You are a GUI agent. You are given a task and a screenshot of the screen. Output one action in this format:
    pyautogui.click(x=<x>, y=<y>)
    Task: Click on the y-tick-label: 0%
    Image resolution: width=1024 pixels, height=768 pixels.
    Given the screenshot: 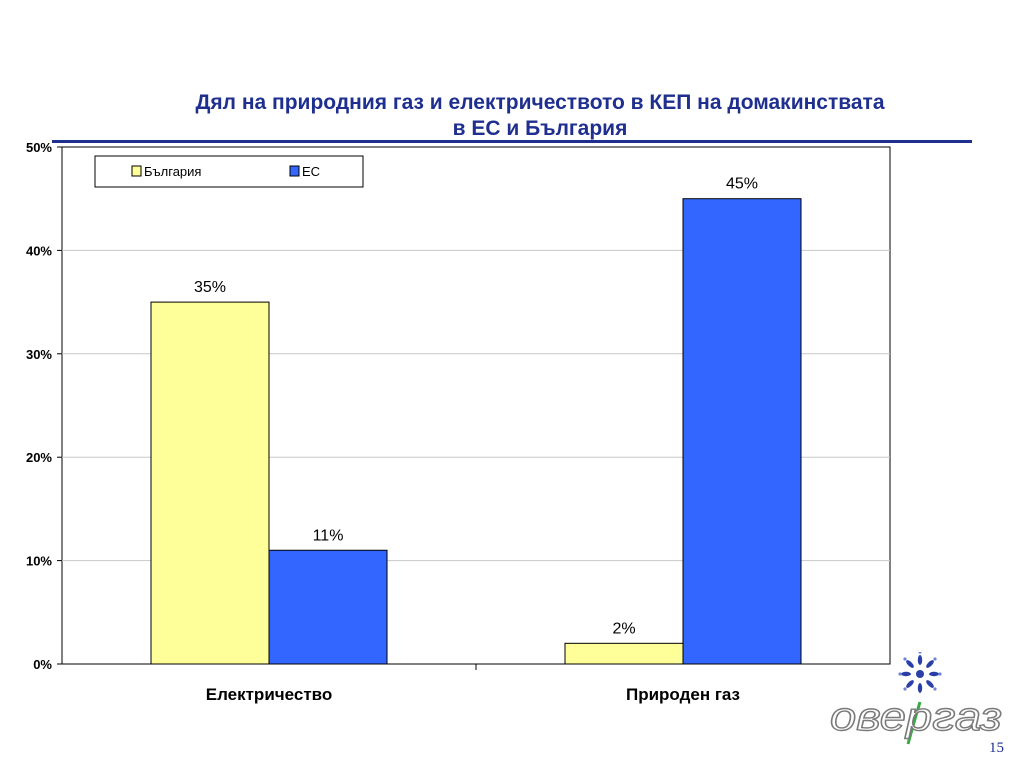 What is the action you would take?
    pyautogui.click(x=42, y=664)
    